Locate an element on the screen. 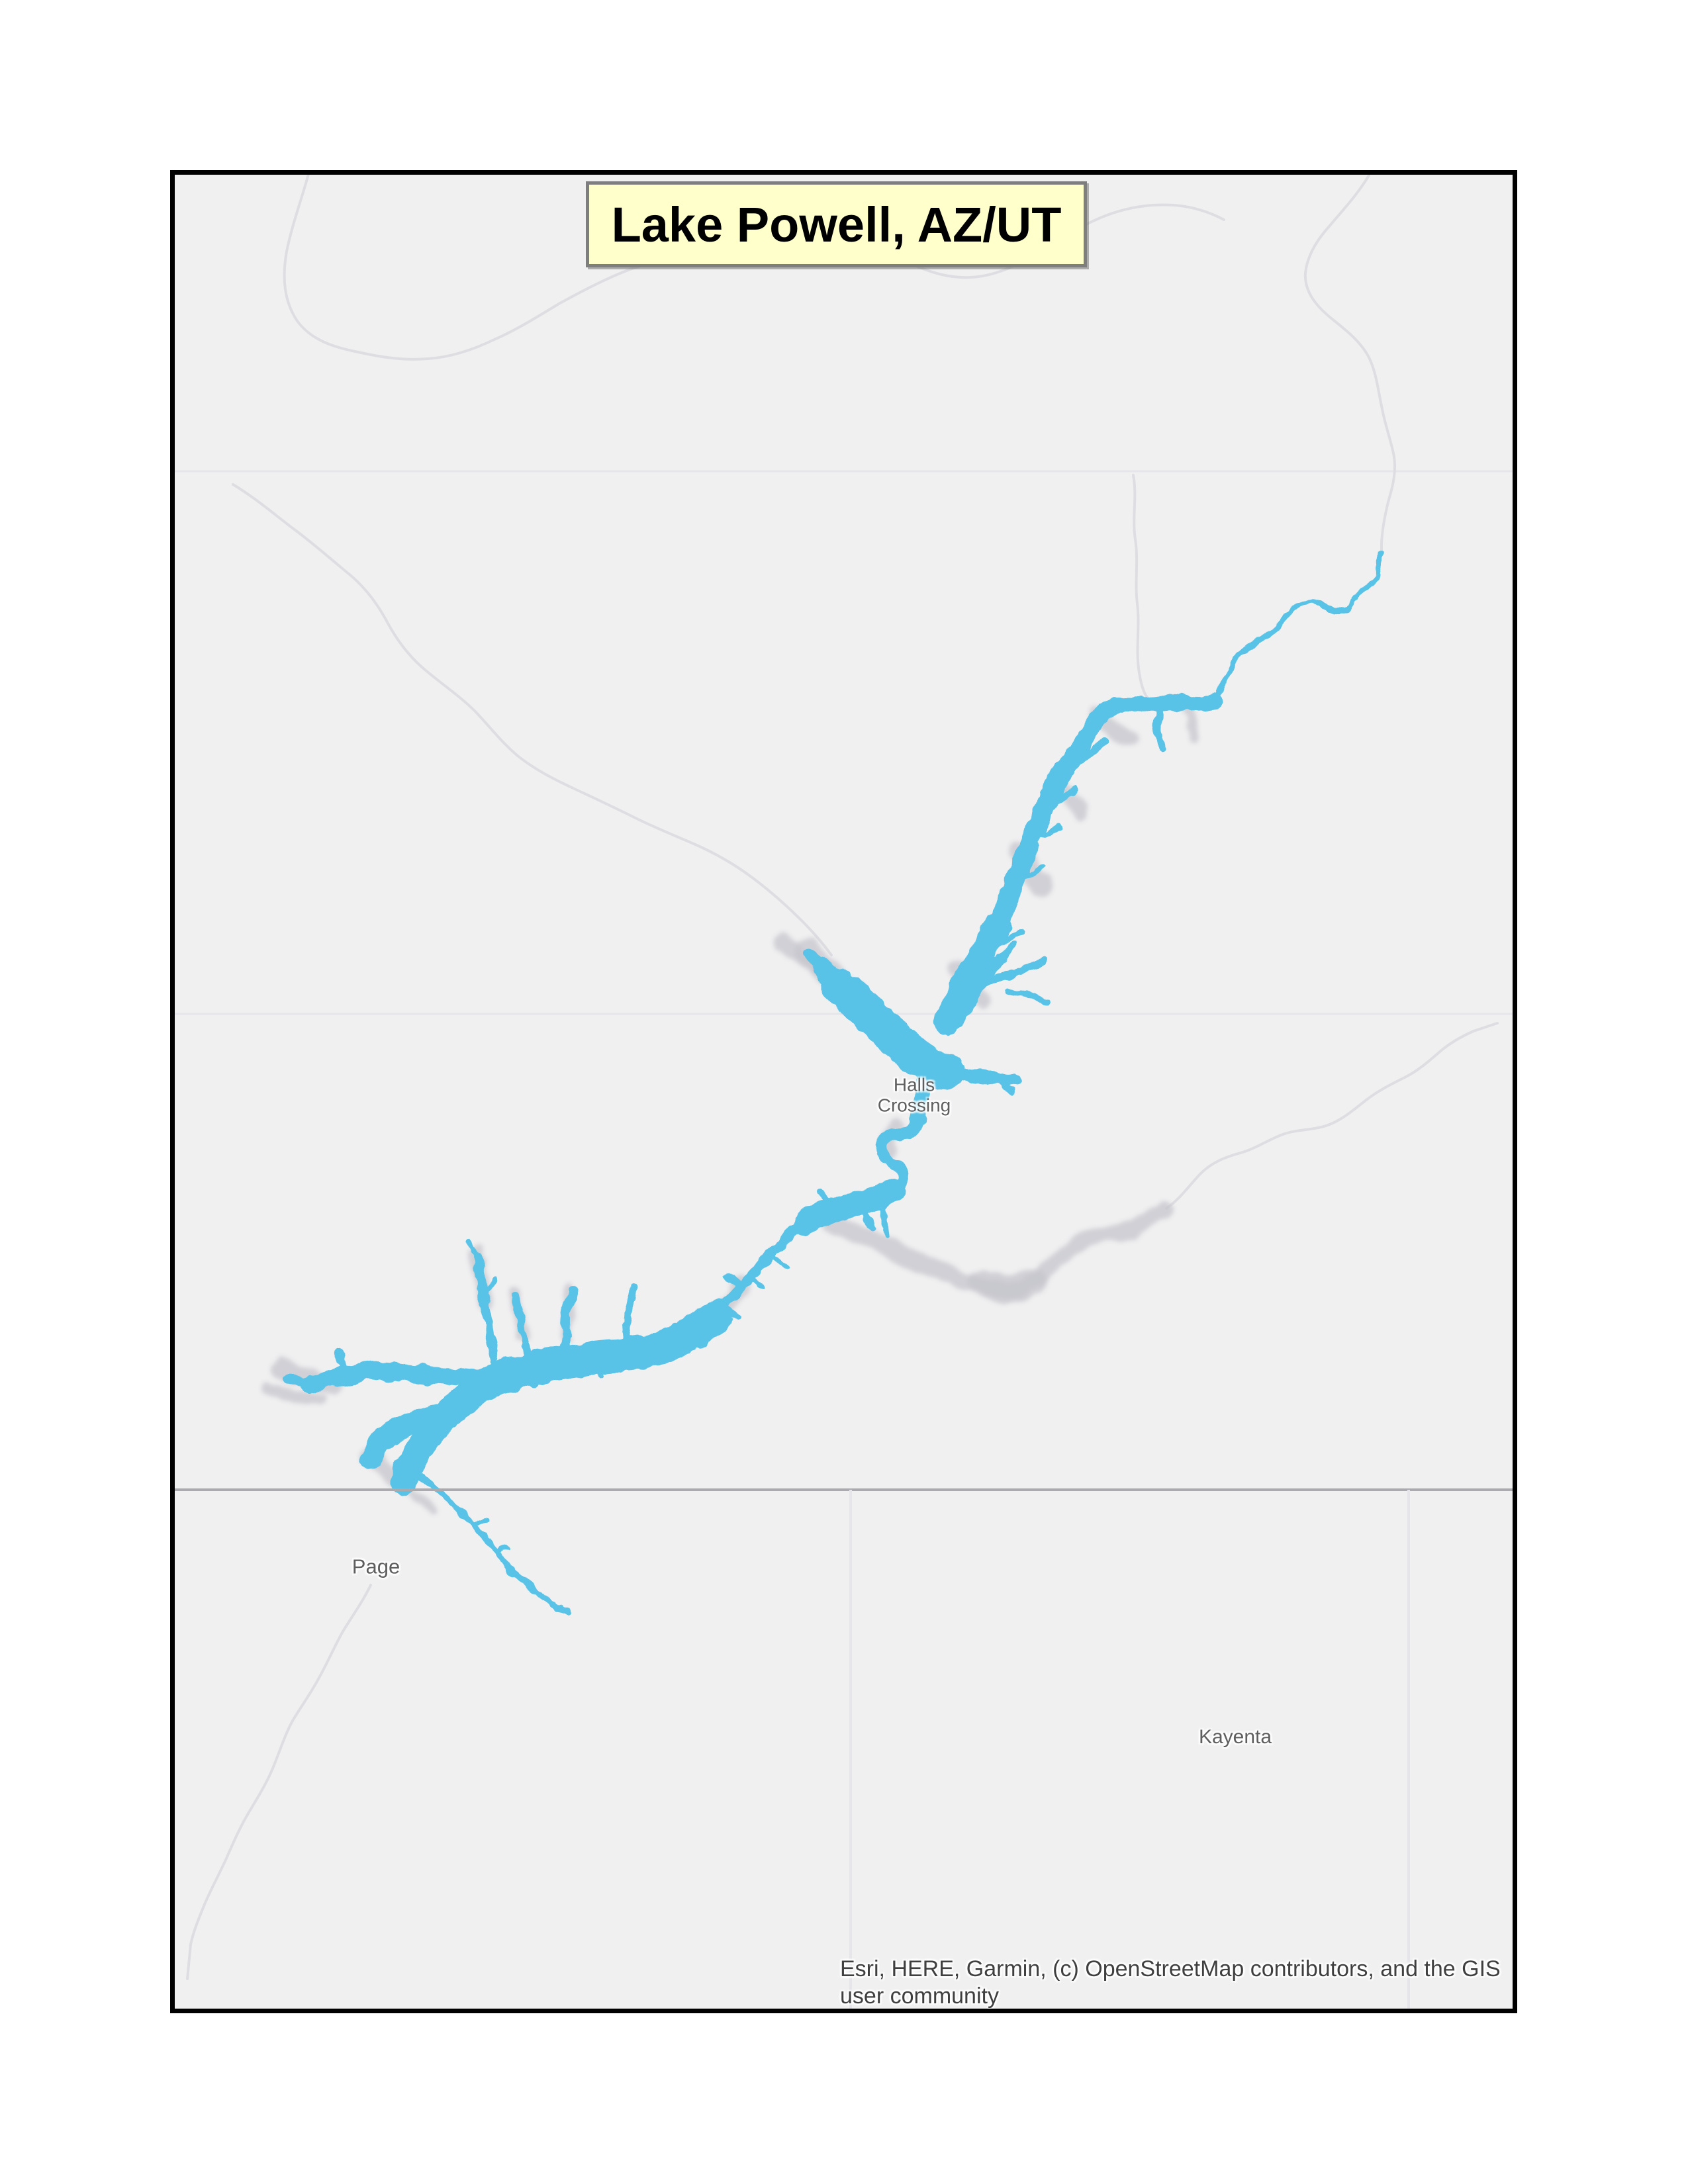 The width and height of the screenshot is (1688, 2184). place-label-kayenta: Kayenta is located at coordinates (1235, 1738).